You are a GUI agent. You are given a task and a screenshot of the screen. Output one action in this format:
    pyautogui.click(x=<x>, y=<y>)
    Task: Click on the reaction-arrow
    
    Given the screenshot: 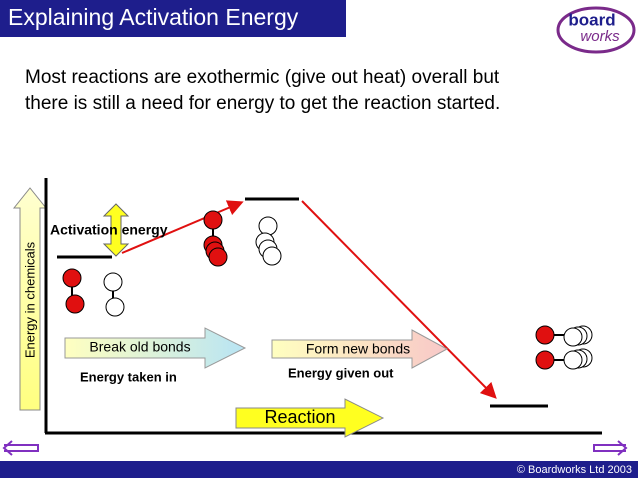 What is the action you would take?
    pyautogui.click(x=310, y=418)
    